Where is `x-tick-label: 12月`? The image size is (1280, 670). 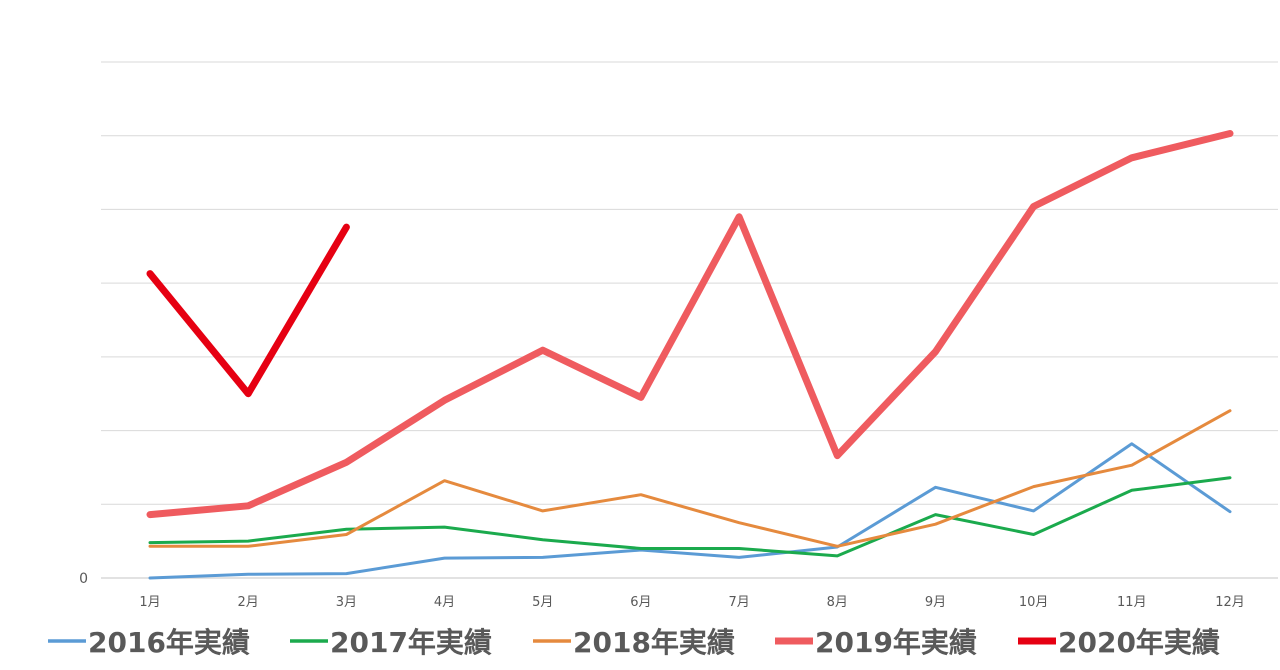
x-tick-label: 12月 is located at coordinates (1230, 602).